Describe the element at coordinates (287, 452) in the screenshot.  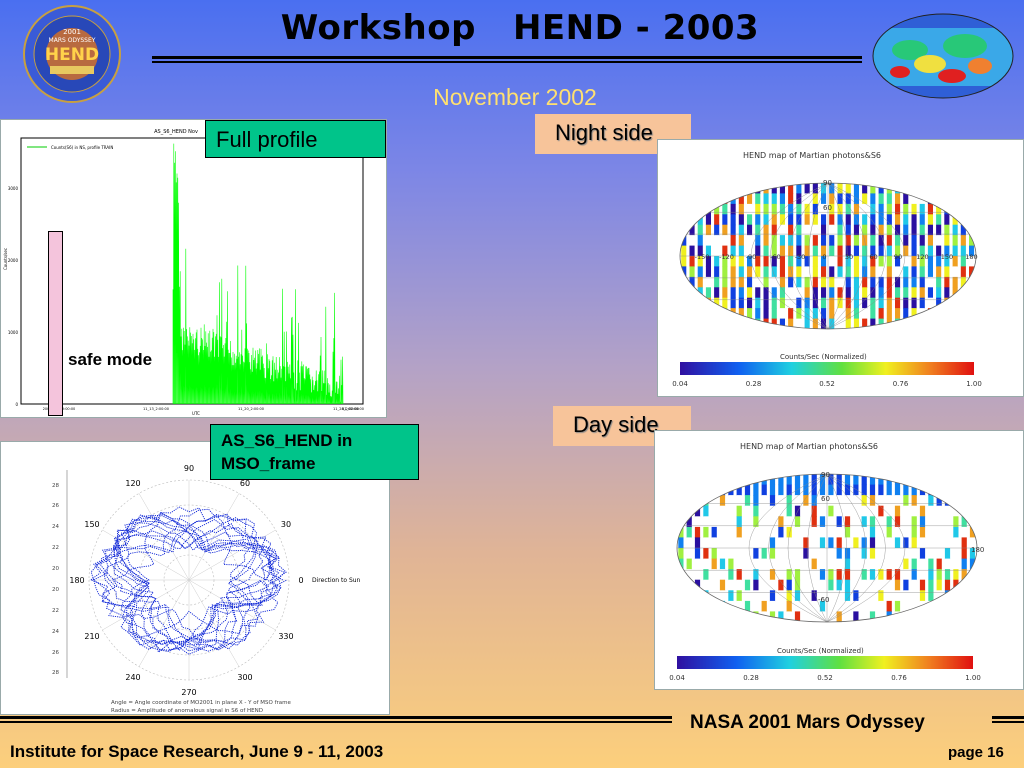
I see `as-s6-text: AS_S6_HEND in MSO_frame` at that location.